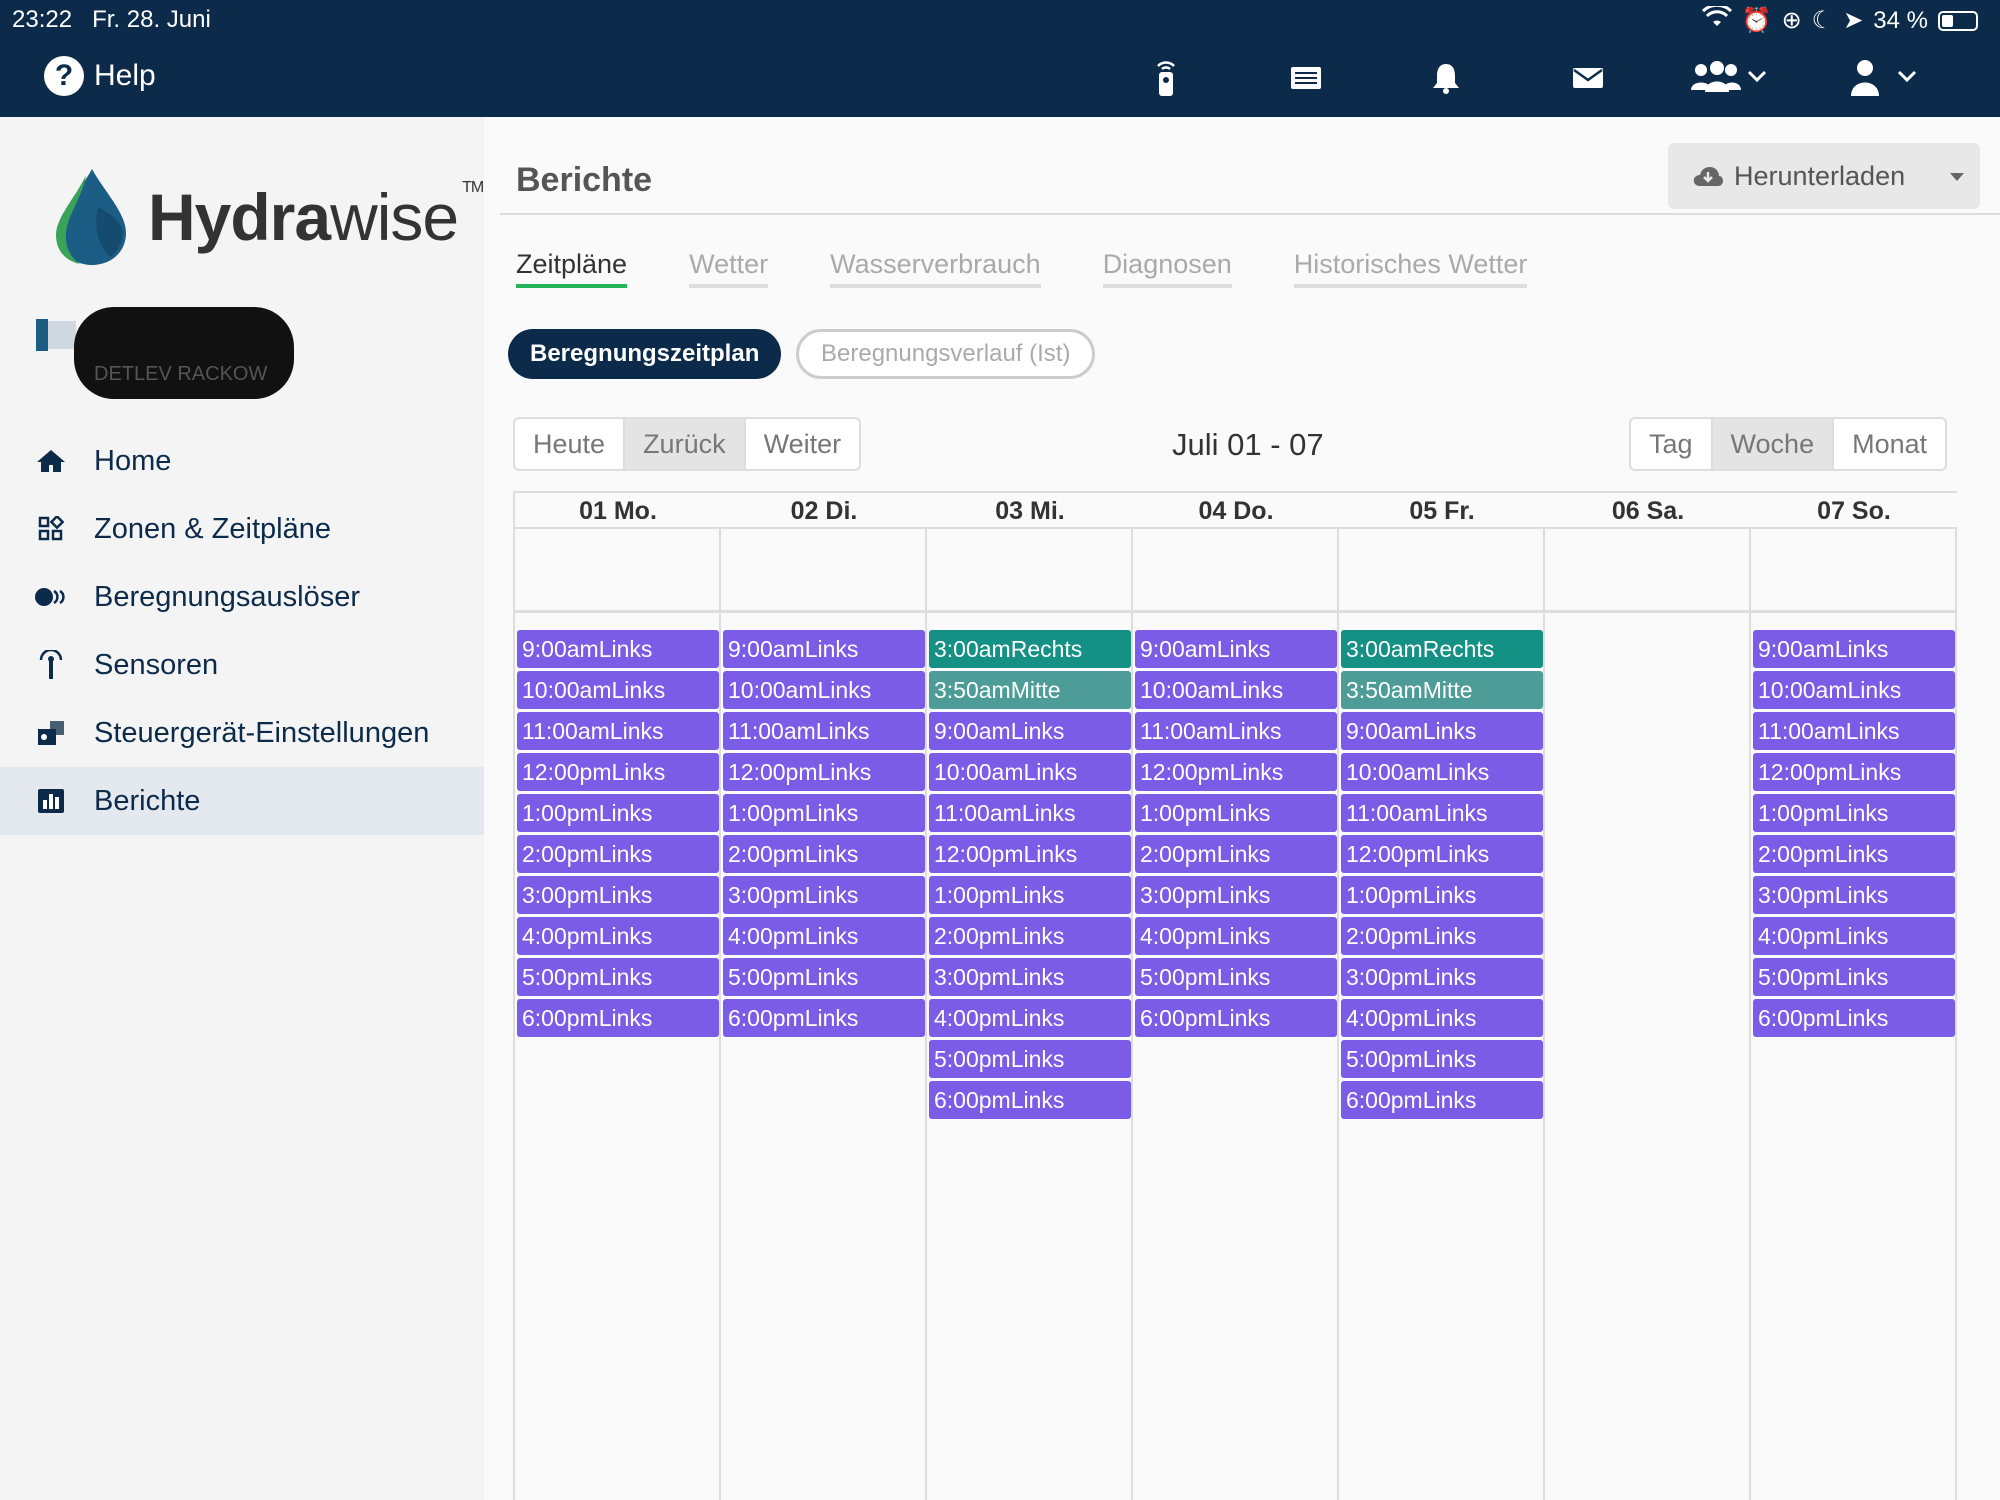 This screenshot has height=1500, width=2000. Describe the element at coordinates (1672, 444) in the screenshot. I see `view-day-button: Tag` at that location.